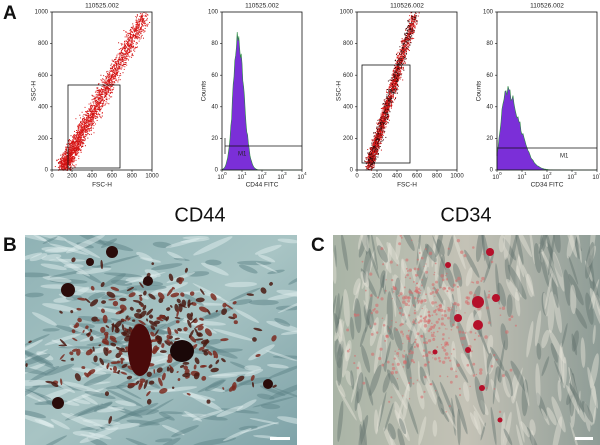 The image size is (600, 445). Describe the element at coordinates (318, 245) in the screenshot. I see `panel-label: C` at that location.